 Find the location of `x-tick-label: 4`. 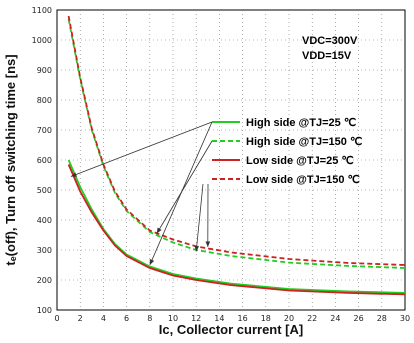

x-tick-label: 4 is located at coordinates (103, 318).